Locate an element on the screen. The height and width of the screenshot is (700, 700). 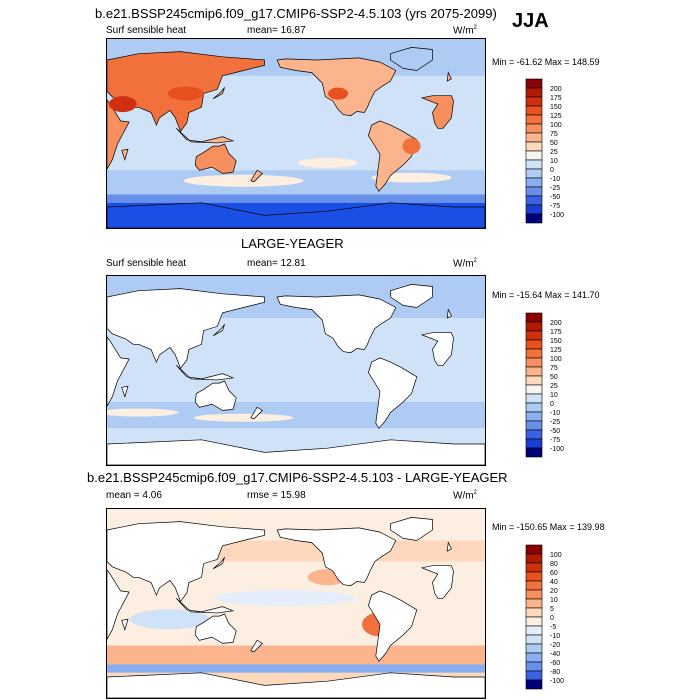
colorbar-tick-label: -100 is located at coordinates (557, 449).